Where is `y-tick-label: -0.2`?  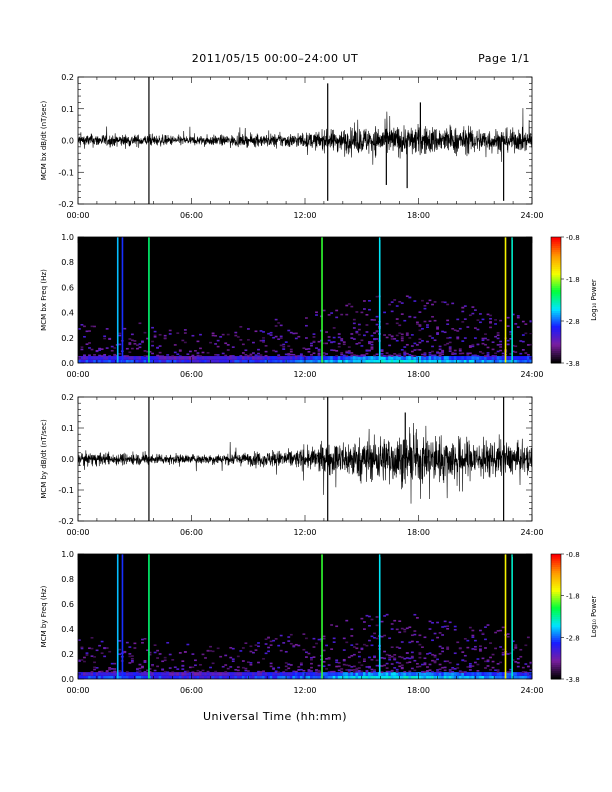 y-tick-label: -0.2 is located at coordinates (66, 521).